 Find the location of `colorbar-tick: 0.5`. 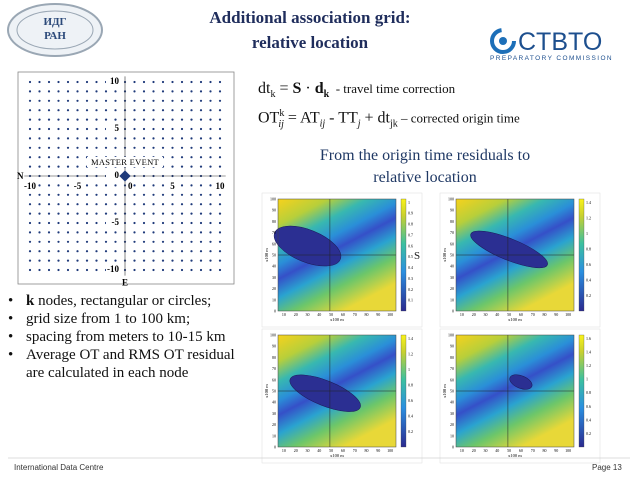

colorbar-tick: 0.5 is located at coordinates (410, 256).